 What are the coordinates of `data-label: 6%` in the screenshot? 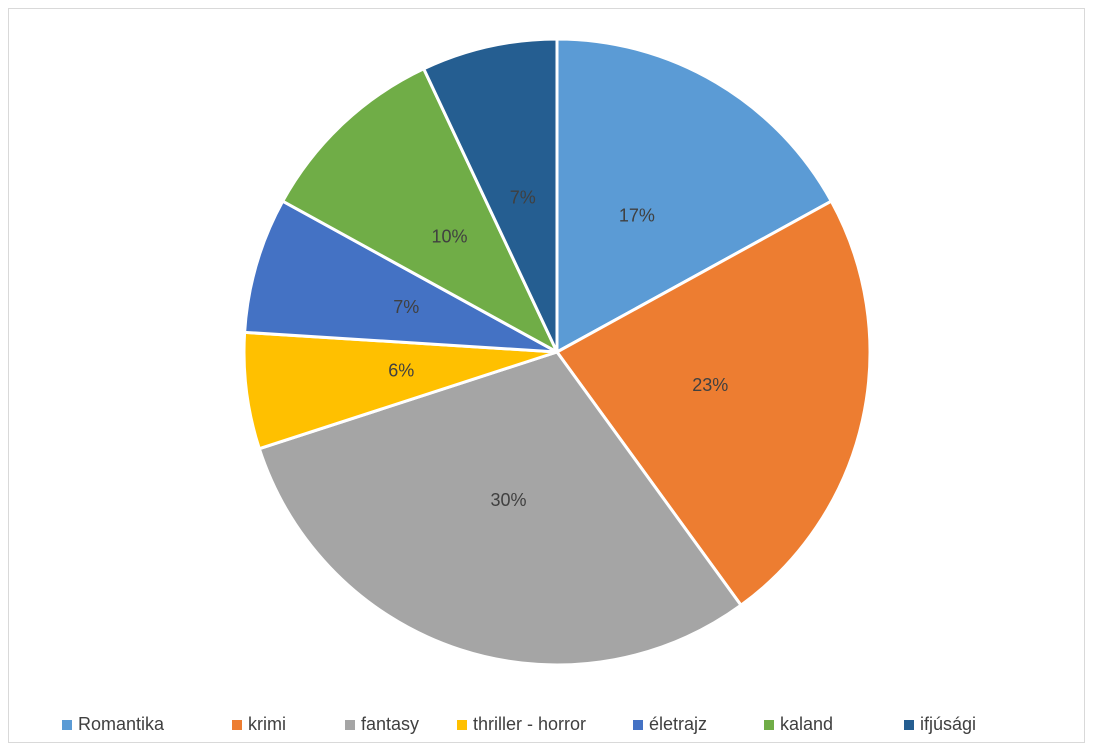 It's located at (401, 370).